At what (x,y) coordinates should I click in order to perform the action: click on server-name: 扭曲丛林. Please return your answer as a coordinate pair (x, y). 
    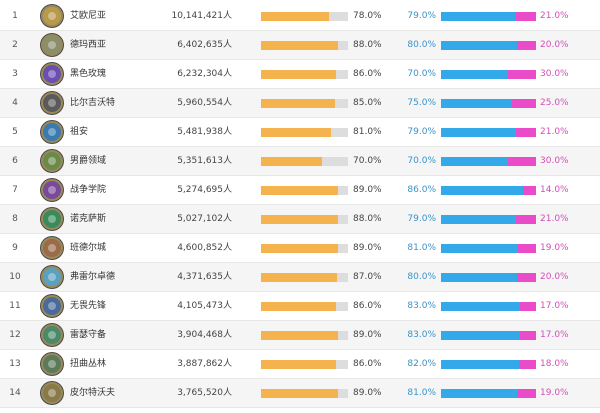
    Looking at the image, I should click on (88, 364).